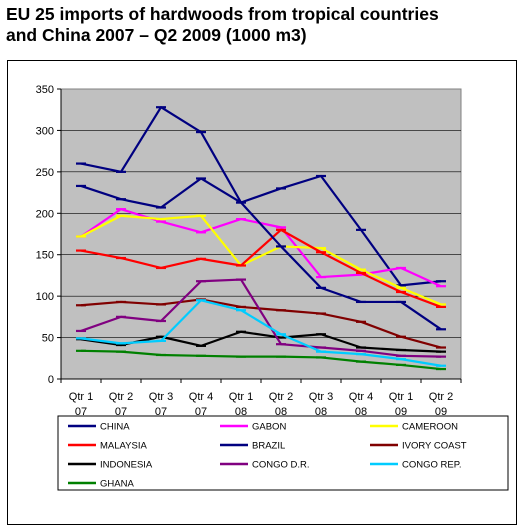 The width and height of the screenshot is (526, 531). Describe the element at coordinates (45, 131) in the screenshot. I see `y-tick-label: 300` at that location.